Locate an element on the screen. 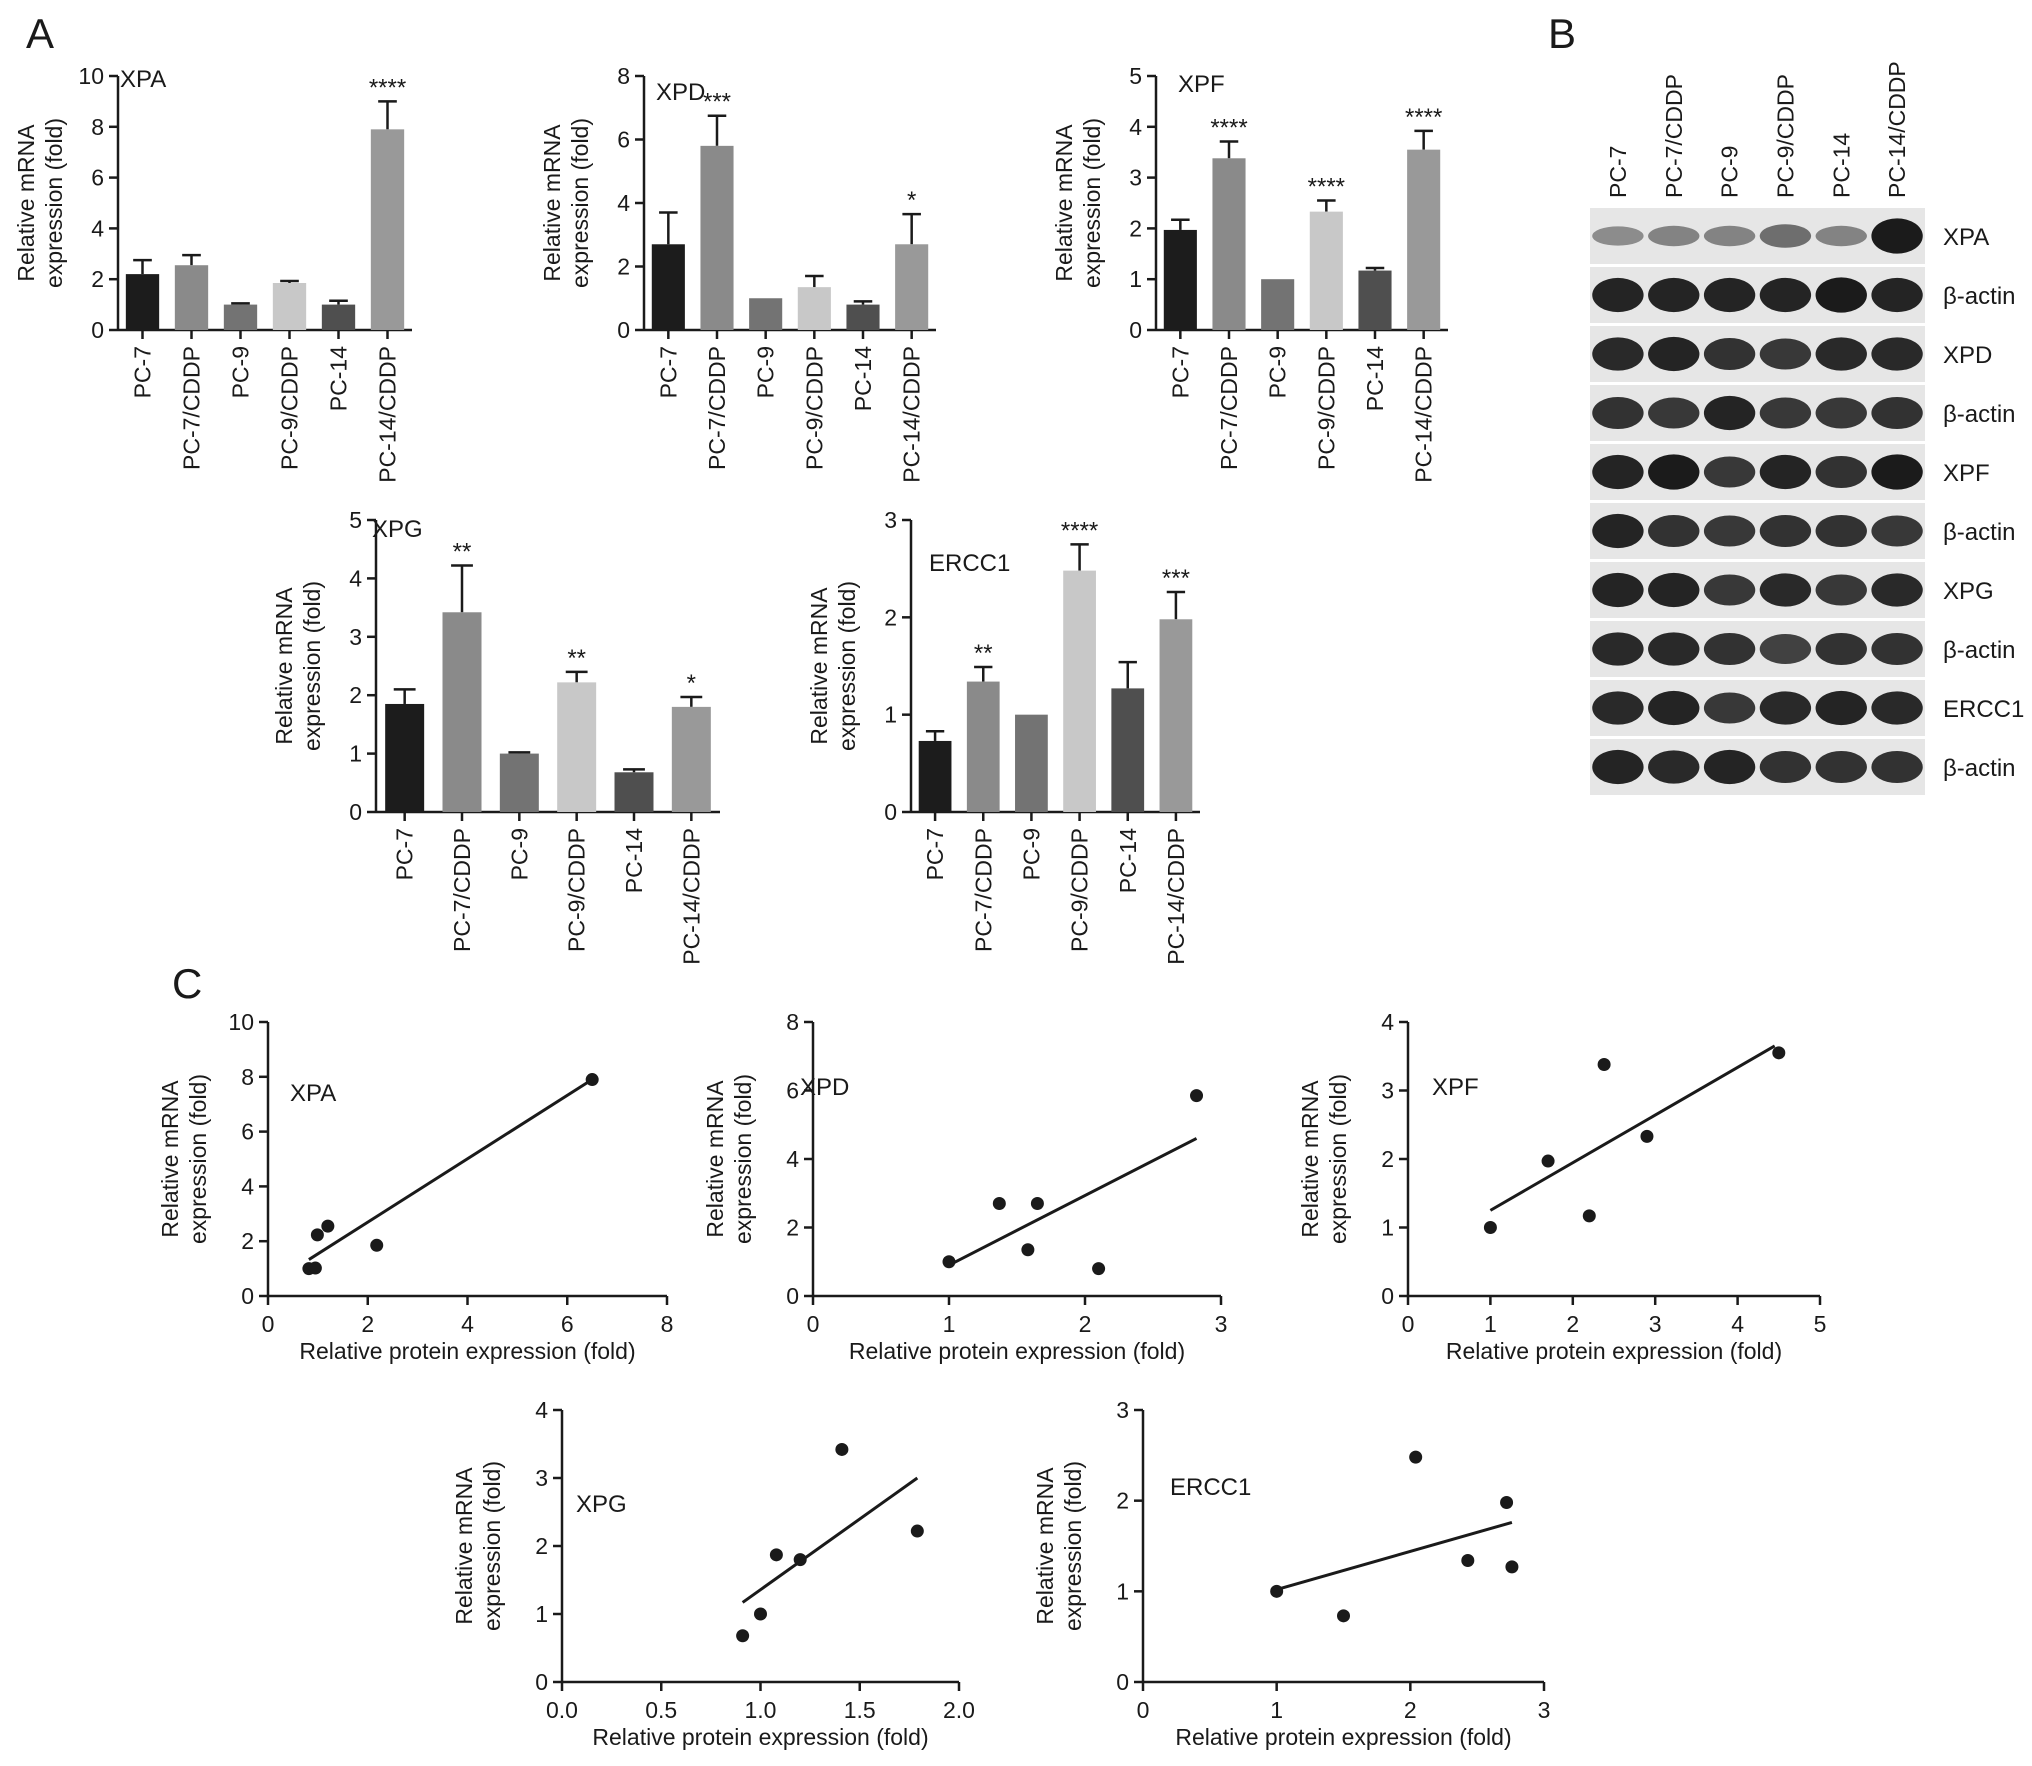 This screenshot has height=1766, width=2032. y-tick-label: 3 is located at coordinates (1122, 1410).